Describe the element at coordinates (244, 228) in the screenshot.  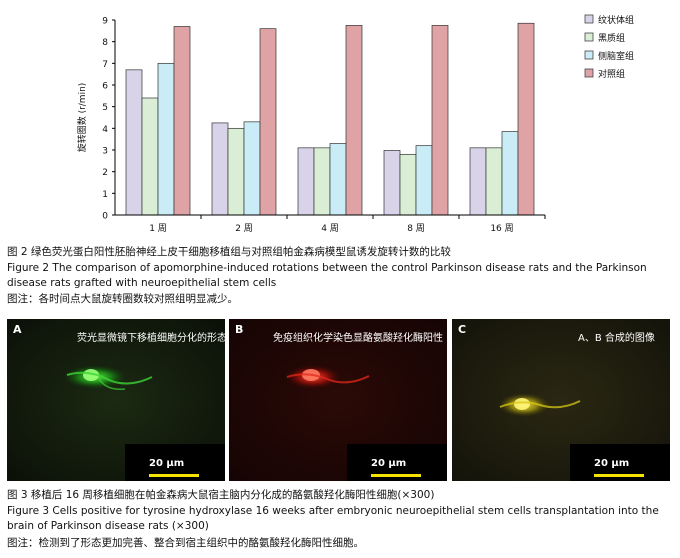
I see `x-tick-label: 2 周` at that location.